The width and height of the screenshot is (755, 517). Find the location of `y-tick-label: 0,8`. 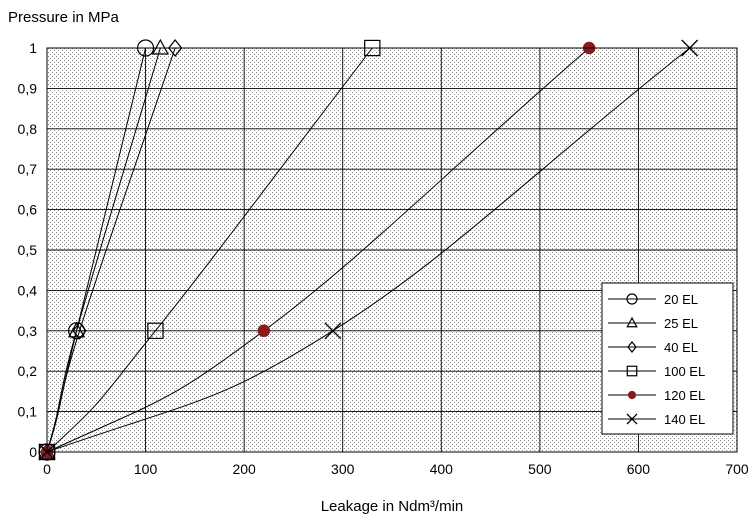

y-tick-label: 0,8 is located at coordinates (28, 129).